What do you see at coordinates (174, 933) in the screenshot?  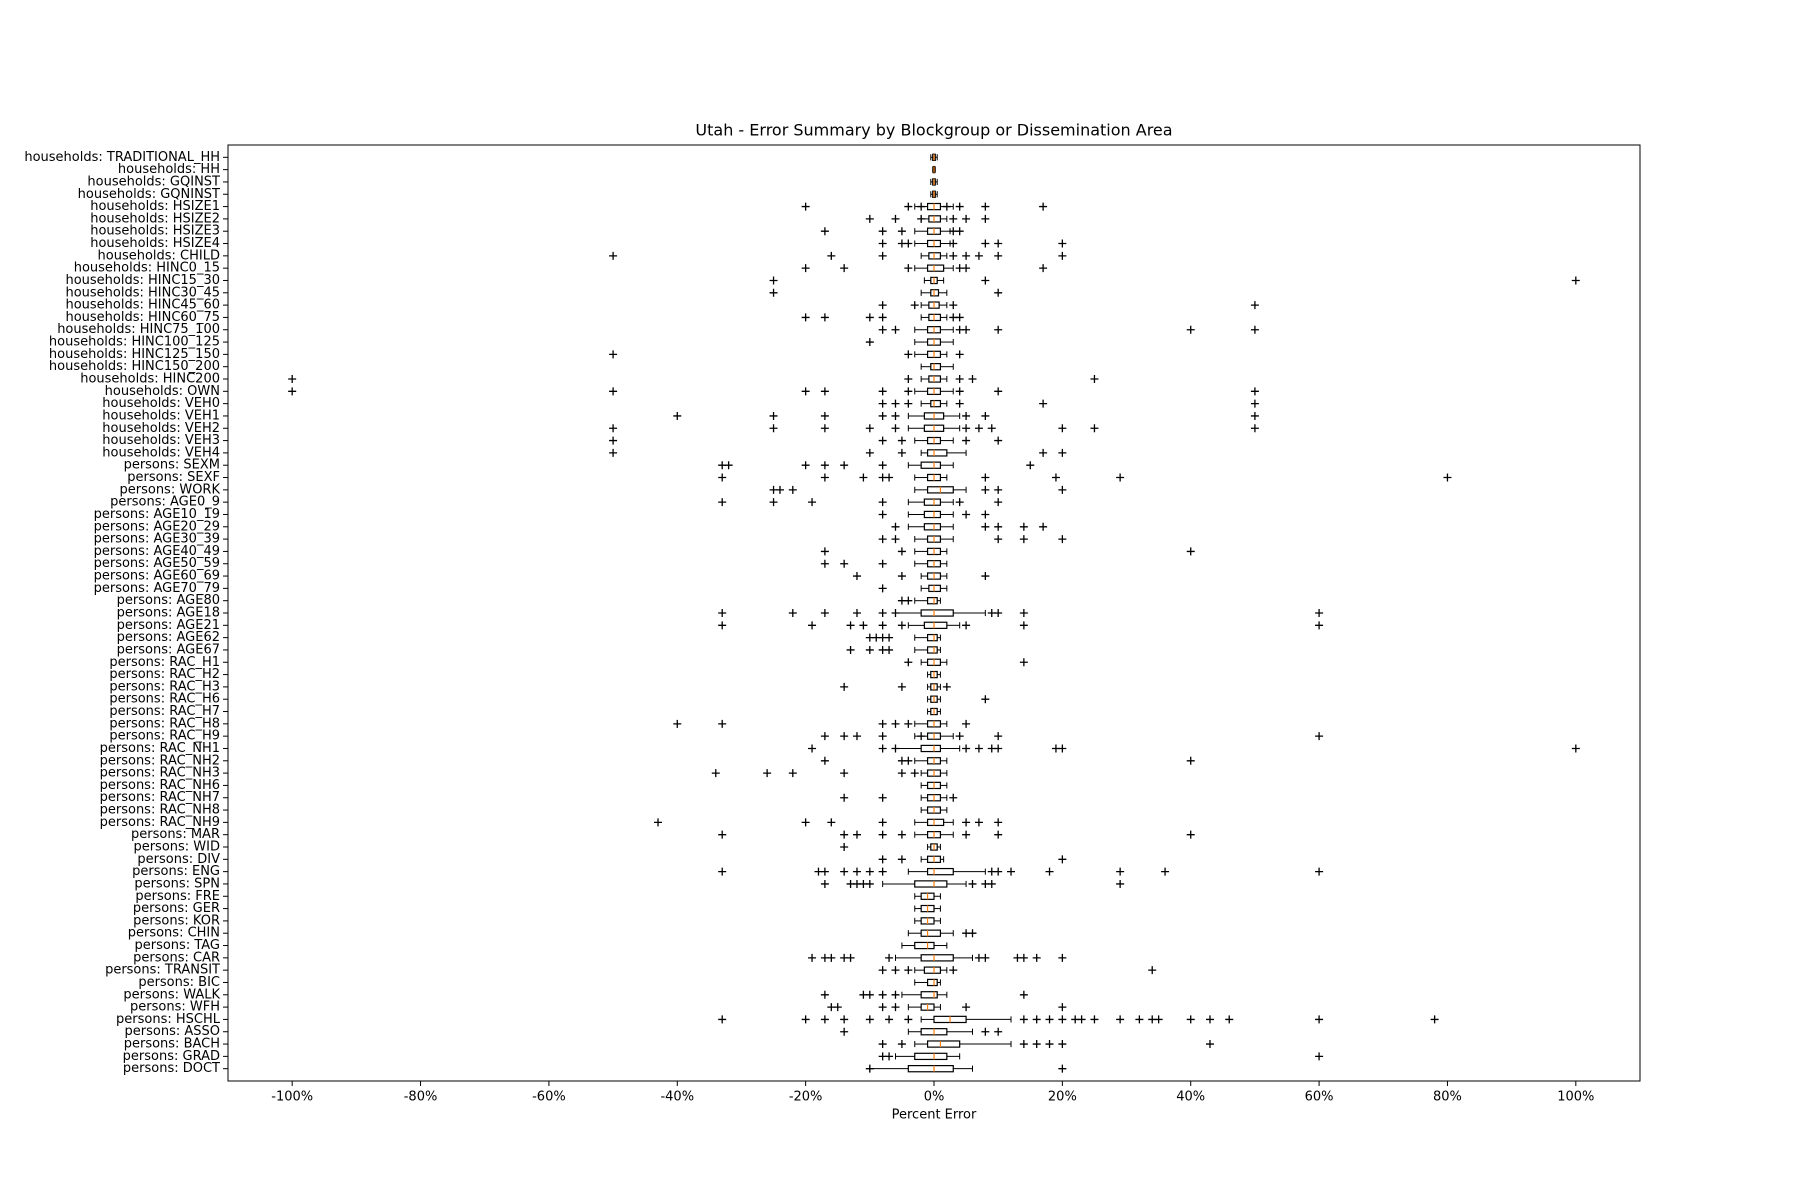 I see `y-tick-label: persons: CHIN` at bounding box center [174, 933].